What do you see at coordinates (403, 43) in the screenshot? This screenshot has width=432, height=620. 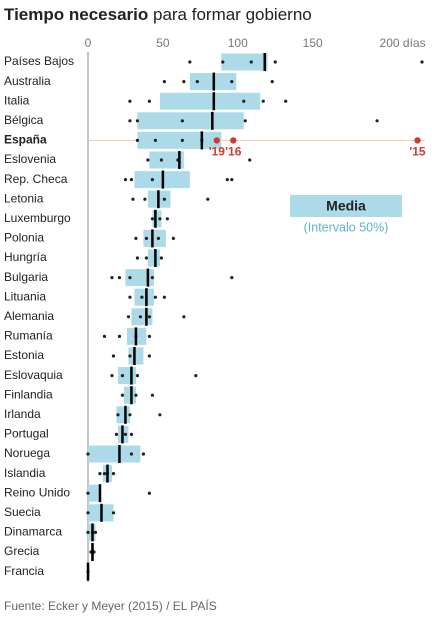 I see `x-tick-label: 200 días` at bounding box center [403, 43].